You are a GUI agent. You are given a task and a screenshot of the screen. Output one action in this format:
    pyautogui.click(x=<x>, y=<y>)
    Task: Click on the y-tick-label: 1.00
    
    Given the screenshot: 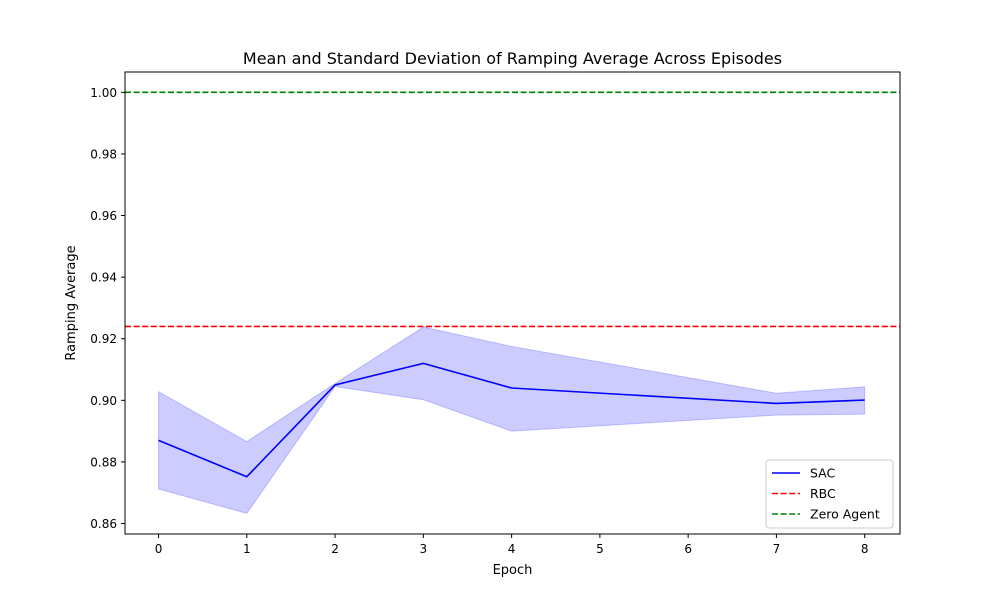 What is the action you would take?
    pyautogui.click(x=103, y=93)
    